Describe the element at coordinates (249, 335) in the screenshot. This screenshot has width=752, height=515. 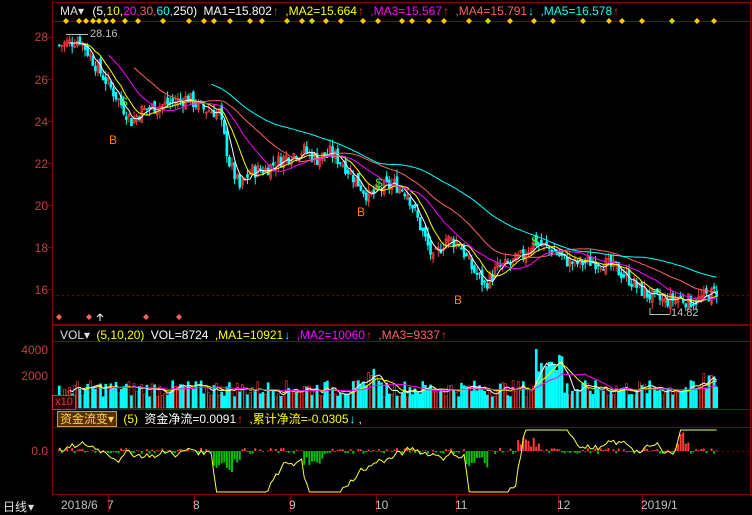
I see `vol-ma1: ,MA1=10921` at that location.